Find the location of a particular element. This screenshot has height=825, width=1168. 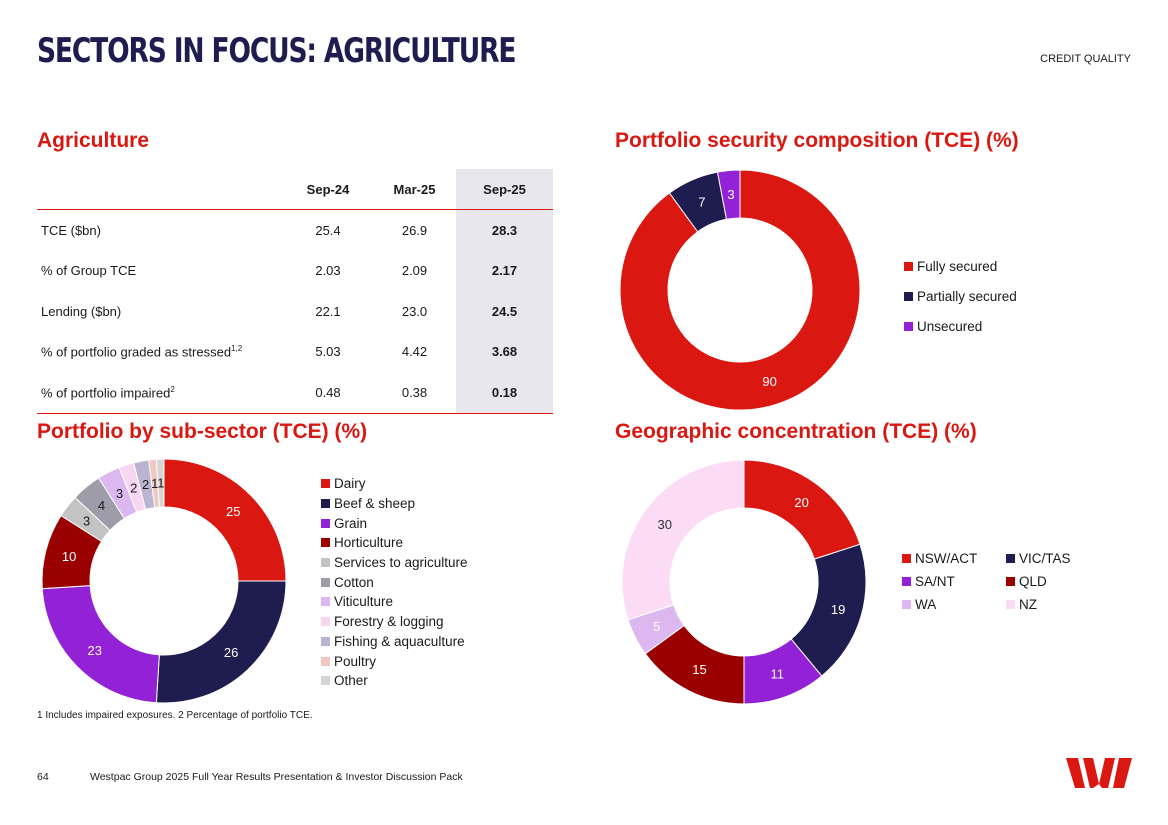

legend-label: QLD is located at coordinates (1033, 581).